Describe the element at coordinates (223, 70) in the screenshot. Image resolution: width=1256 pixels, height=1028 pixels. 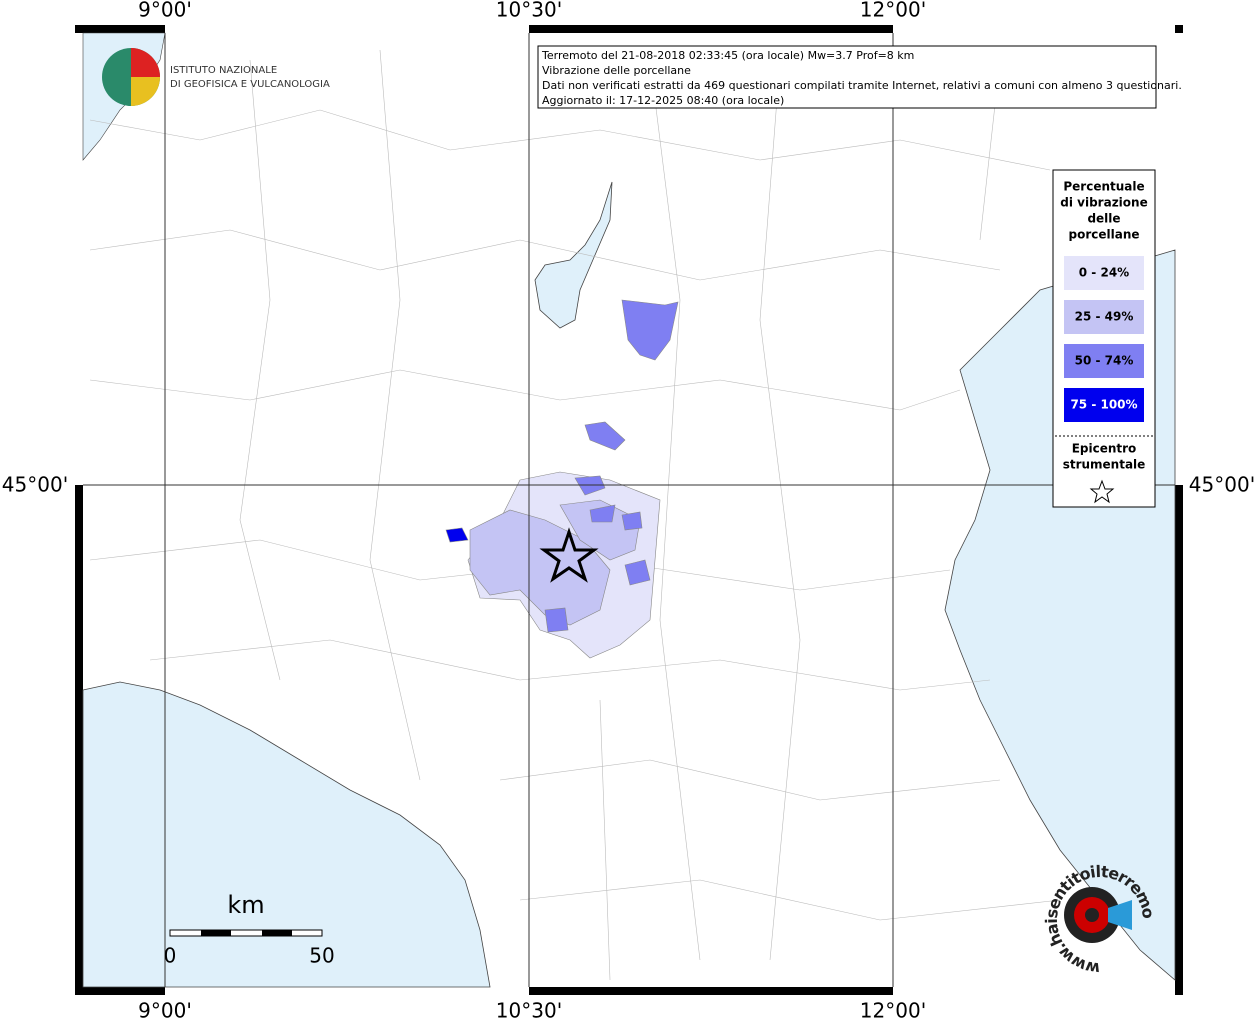
I see `logo-text: ISTITUTO NAZIONALE` at that location.